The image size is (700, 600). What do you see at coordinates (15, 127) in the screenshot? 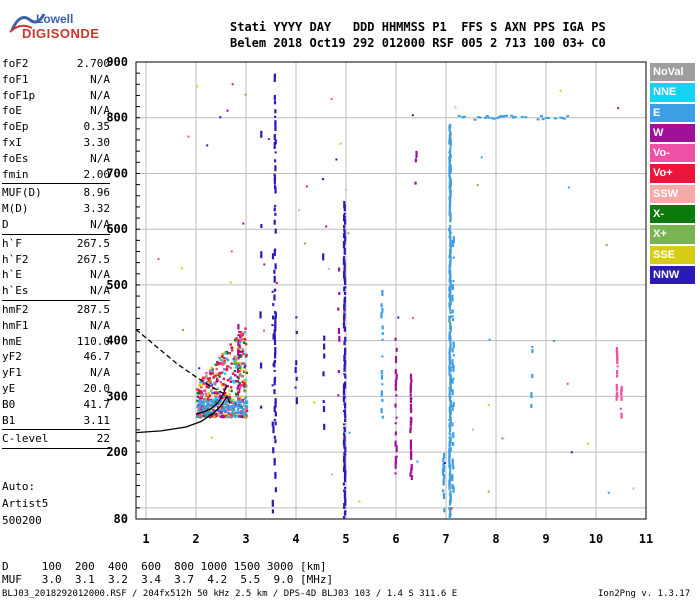
I see `param-name: foEp` at bounding box center [15, 127].